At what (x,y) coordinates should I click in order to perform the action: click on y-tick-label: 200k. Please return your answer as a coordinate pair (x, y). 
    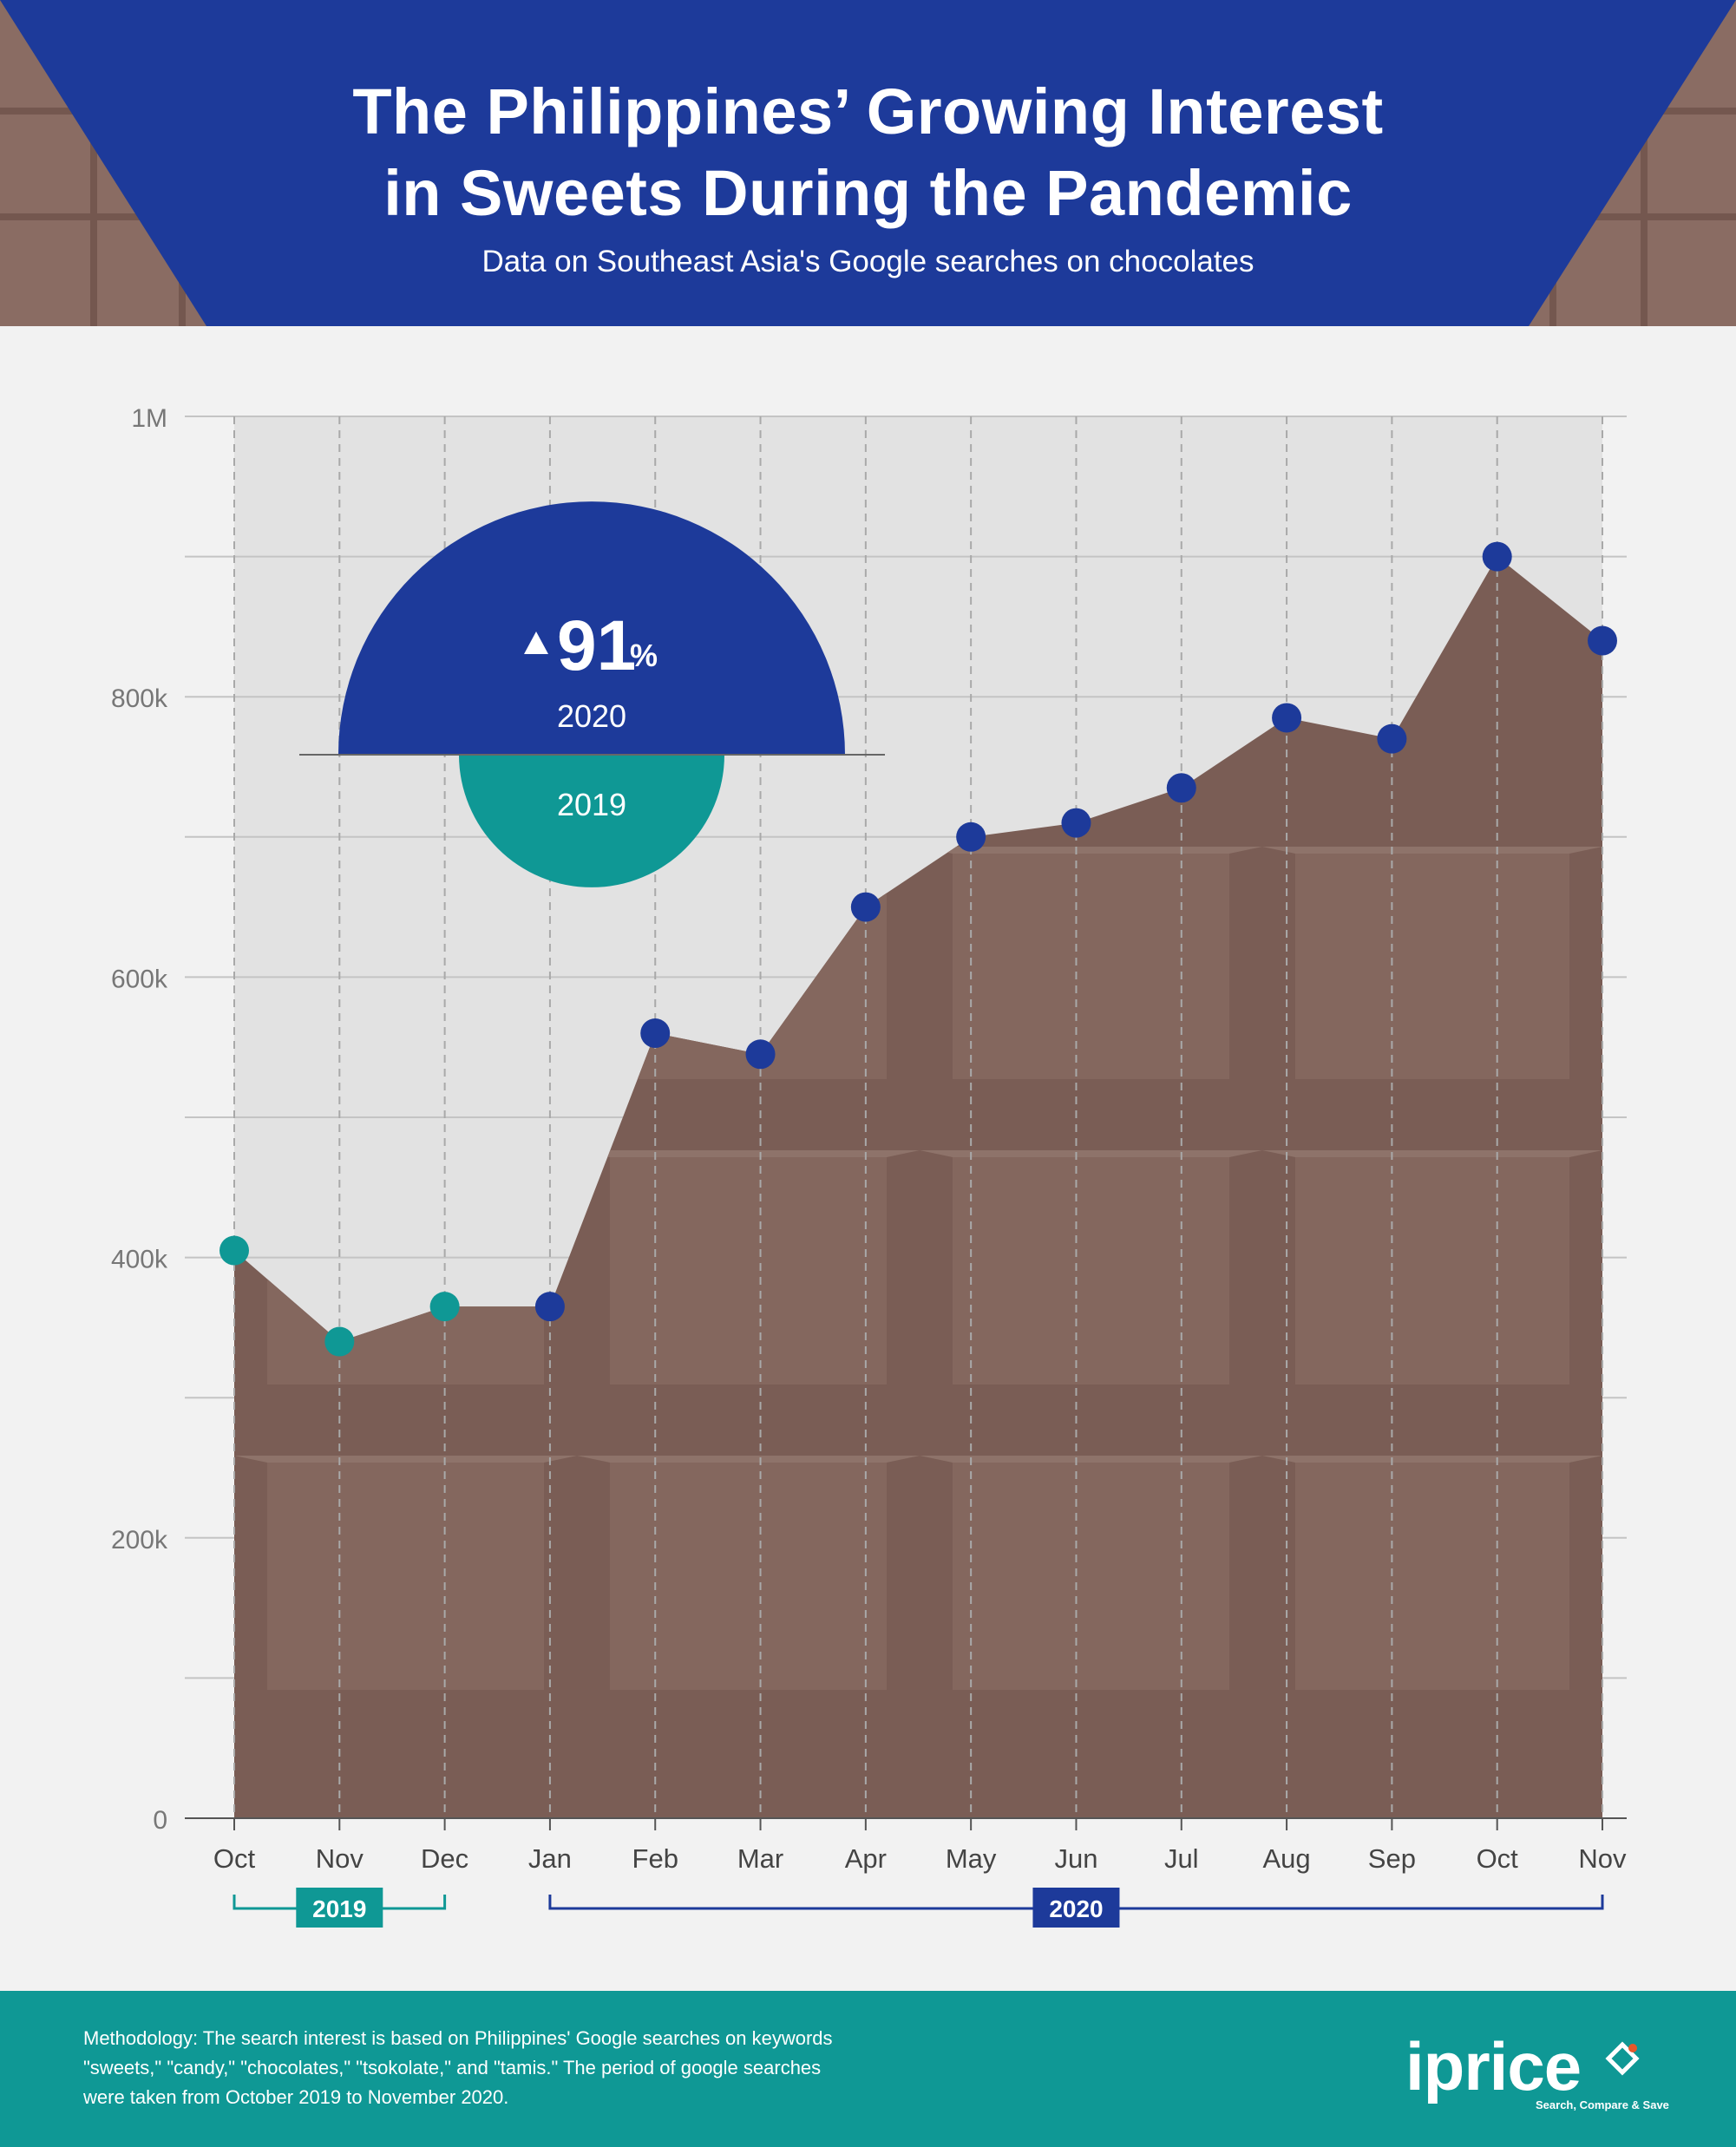
    Looking at the image, I should click on (139, 1541).